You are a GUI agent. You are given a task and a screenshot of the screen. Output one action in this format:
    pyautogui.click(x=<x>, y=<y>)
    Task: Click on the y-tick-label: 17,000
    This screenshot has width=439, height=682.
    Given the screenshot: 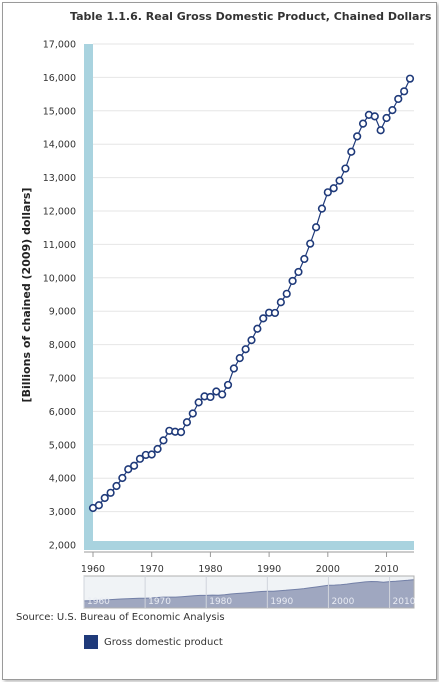 What is the action you would take?
    pyautogui.click(x=59, y=45)
    